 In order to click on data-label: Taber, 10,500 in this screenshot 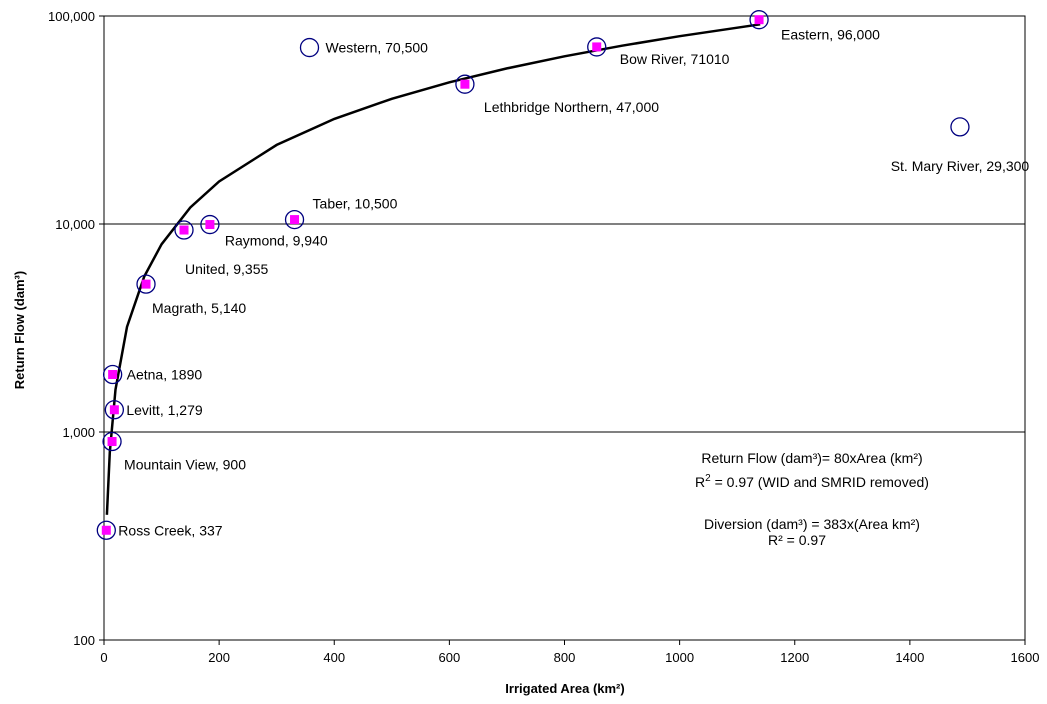, I will do `click(355, 204)`.